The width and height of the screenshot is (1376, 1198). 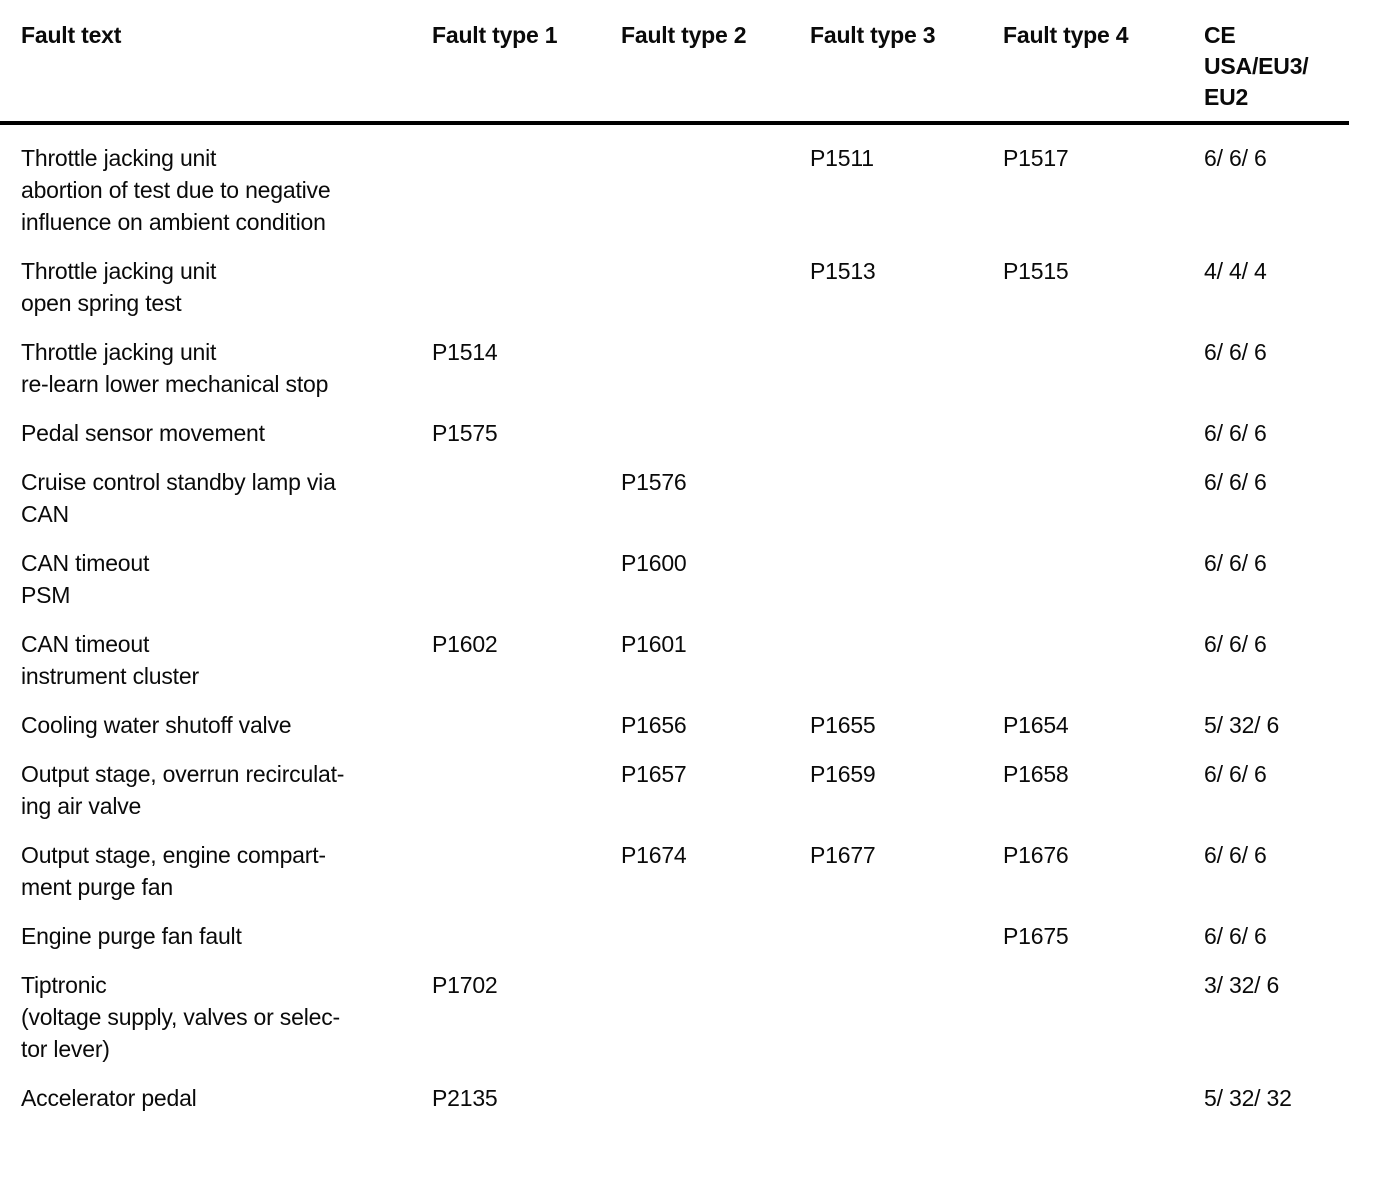 I want to click on fault-text-cell: Engine purge fan fault, so click(x=131, y=936).